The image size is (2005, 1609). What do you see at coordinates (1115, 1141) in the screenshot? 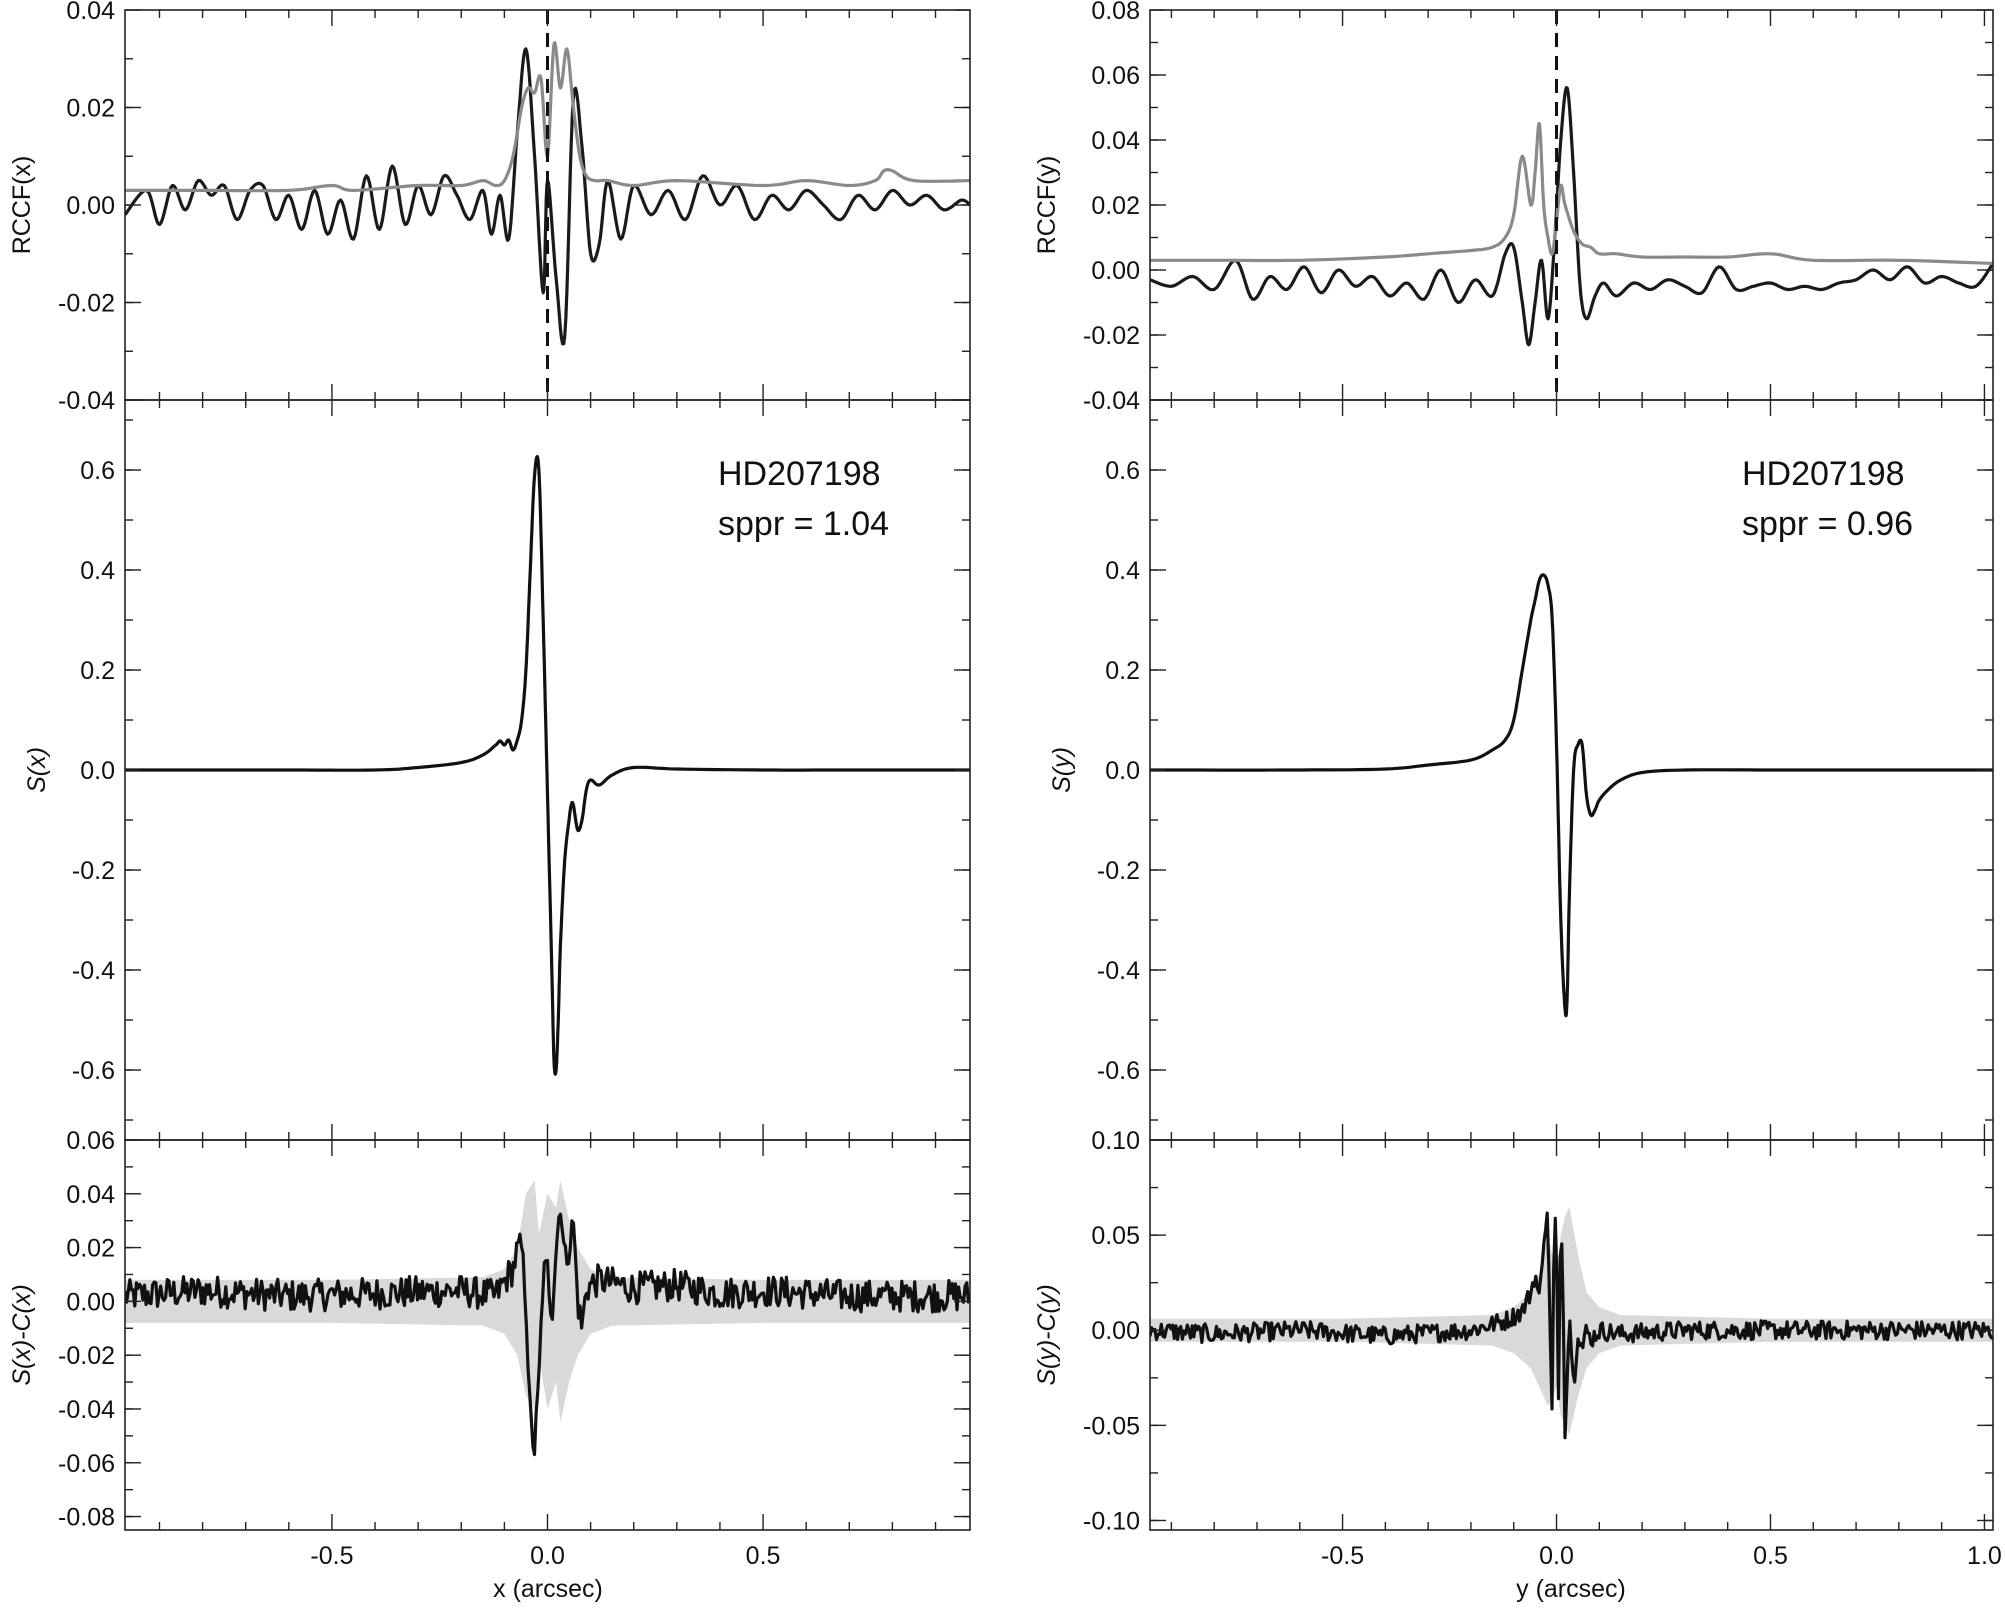
I see `y-tick-label: 0.10` at bounding box center [1115, 1141].